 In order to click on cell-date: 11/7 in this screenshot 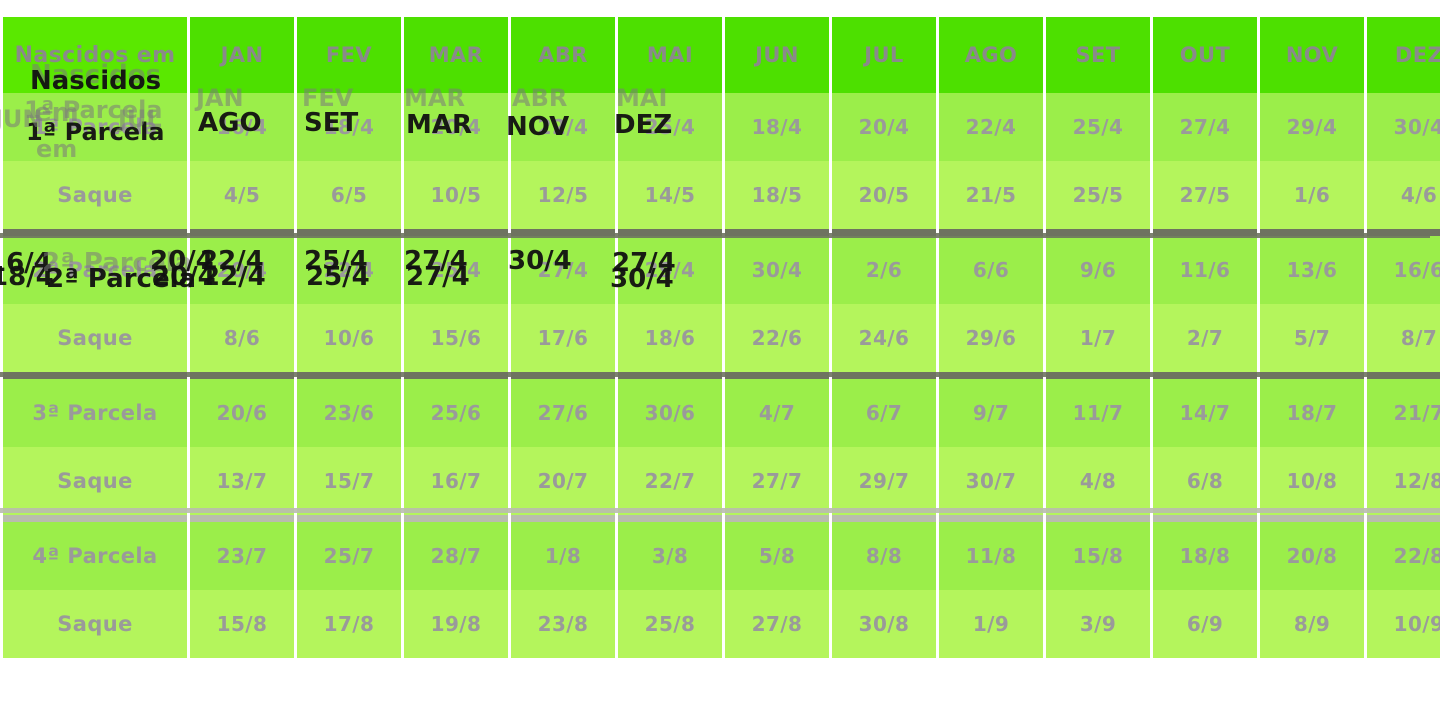, I will do `click(1098, 413)`.